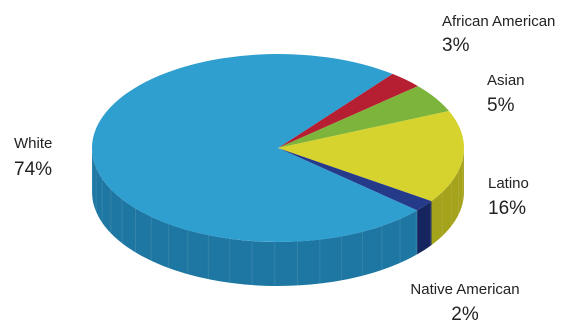  Describe the element at coordinates (498, 21) in the screenshot. I see `slice-label-name: African American` at that location.